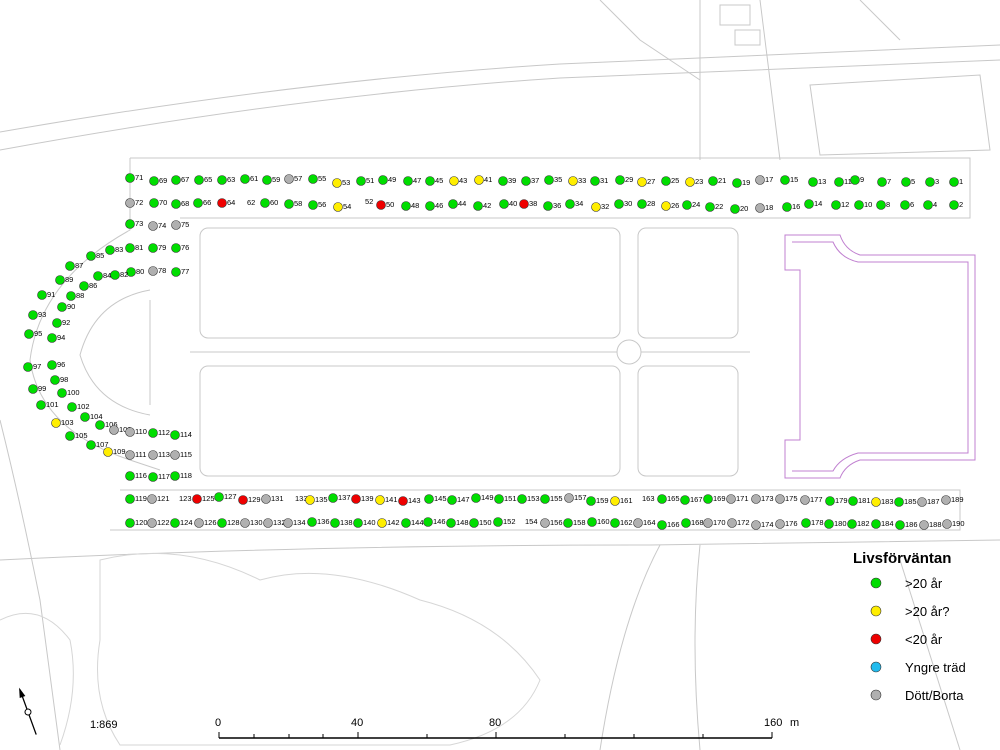 The width and height of the screenshot is (1000, 750). I want to click on tree-point: 61, so click(249, 179).